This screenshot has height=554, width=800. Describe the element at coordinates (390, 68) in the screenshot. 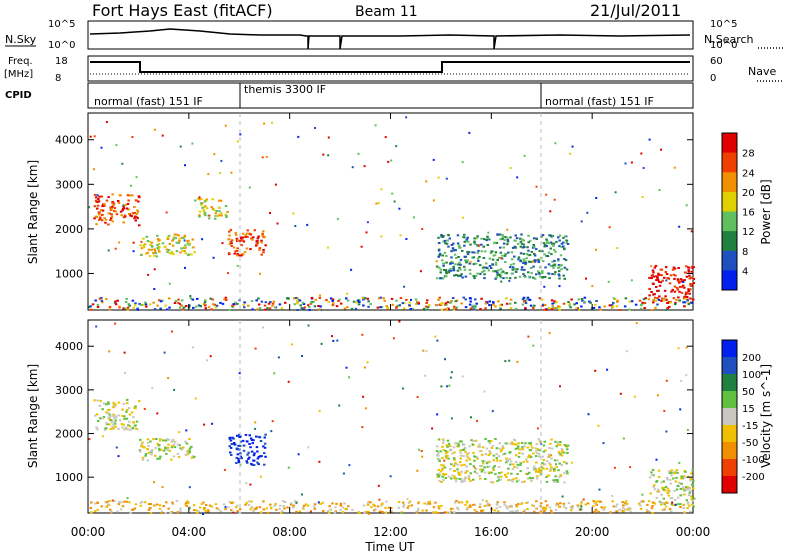

I see `freq-panel-frame` at that location.